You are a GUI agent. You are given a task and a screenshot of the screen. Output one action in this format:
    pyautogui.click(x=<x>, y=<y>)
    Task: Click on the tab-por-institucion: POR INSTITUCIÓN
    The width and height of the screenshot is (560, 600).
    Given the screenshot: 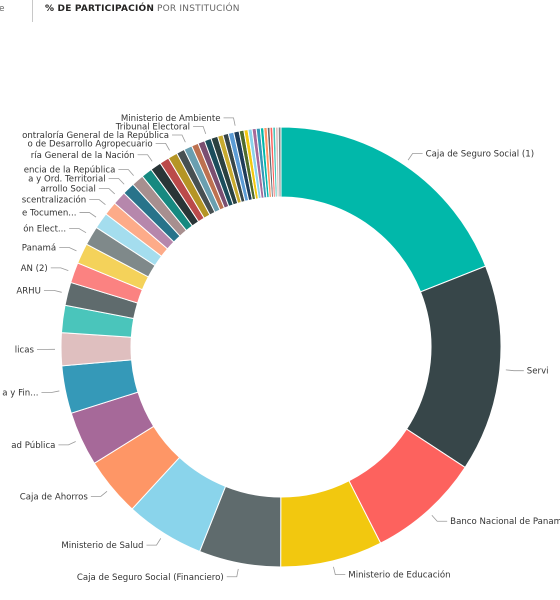 What is the action you would take?
    pyautogui.click(x=198, y=9)
    